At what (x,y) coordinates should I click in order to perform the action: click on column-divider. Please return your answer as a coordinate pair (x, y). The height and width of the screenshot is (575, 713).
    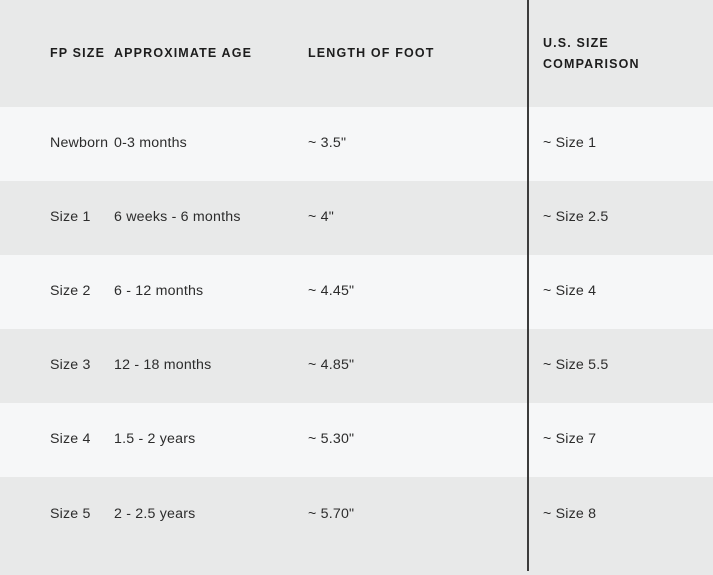
    Looking at the image, I should click on (528, 285).